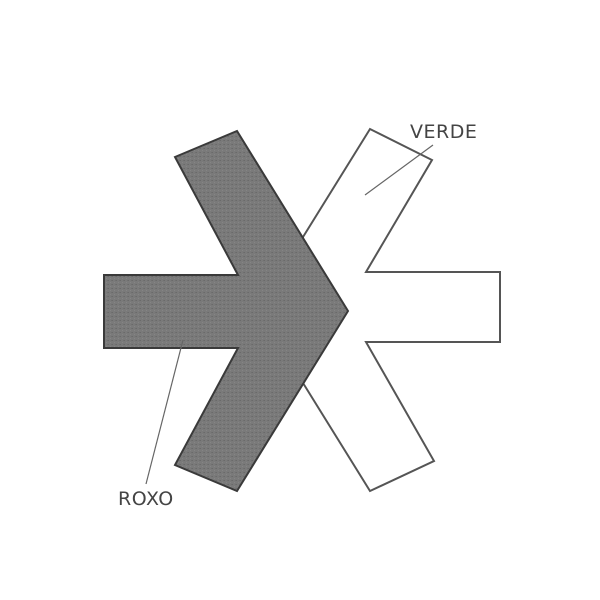 The width and height of the screenshot is (600, 600). I want to click on green-leader-line, so click(399, 170).